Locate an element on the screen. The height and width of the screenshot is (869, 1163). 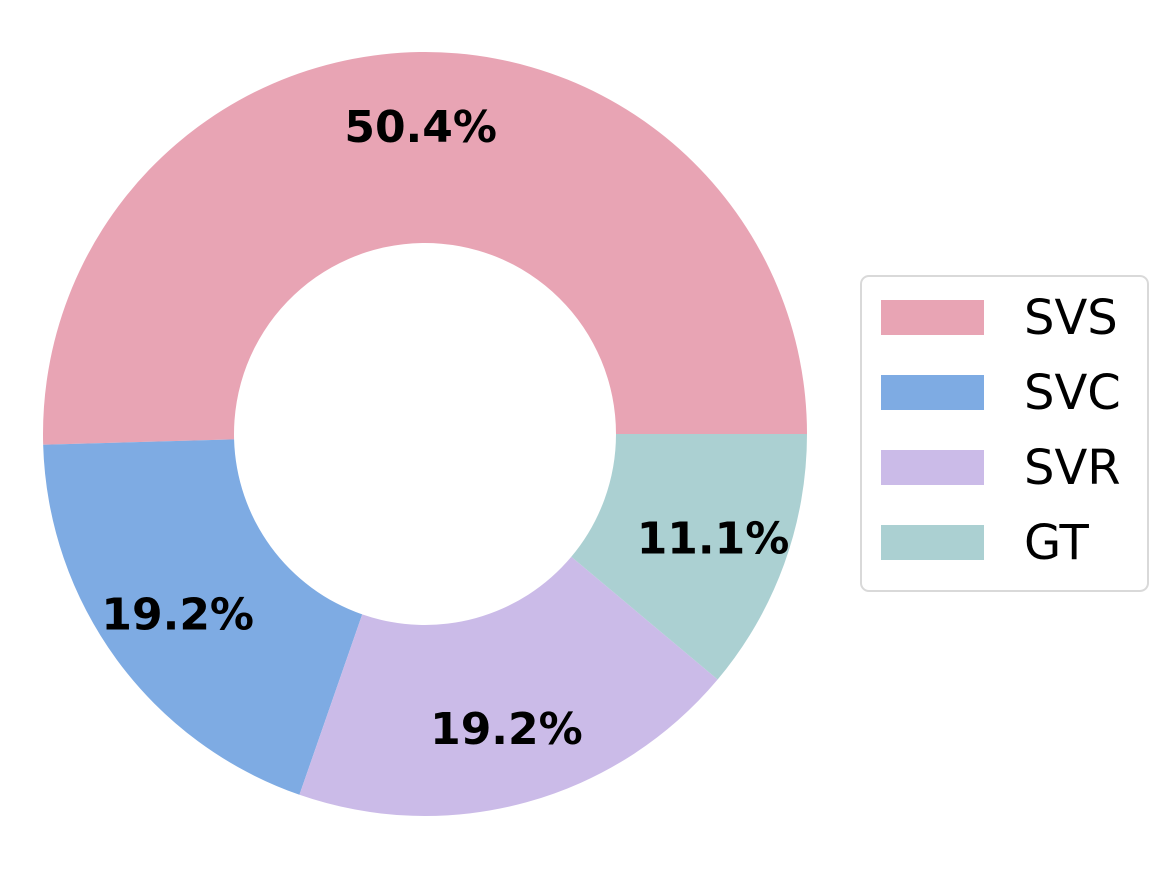
legend-label-svc: SVC is located at coordinates (1072, 393).